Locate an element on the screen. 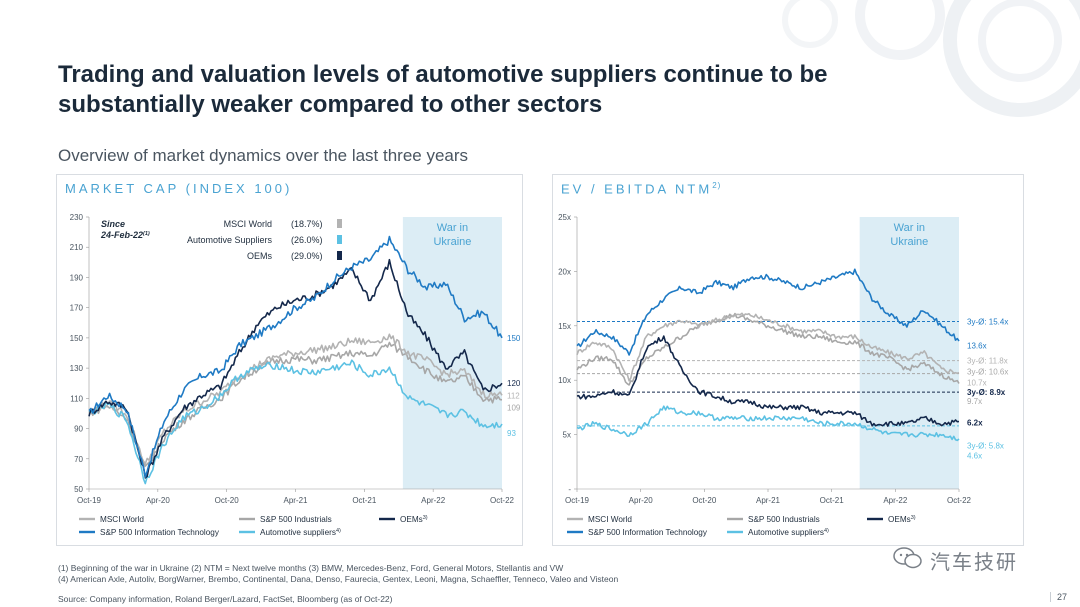 This screenshot has height=607, width=1080. y-tick-label: 110 is located at coordinates (76, 398).